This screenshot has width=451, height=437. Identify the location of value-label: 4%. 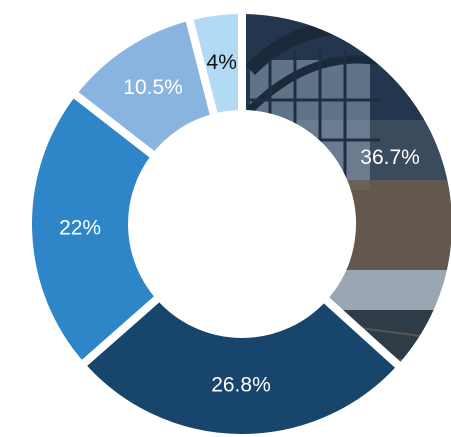
(222, 62).